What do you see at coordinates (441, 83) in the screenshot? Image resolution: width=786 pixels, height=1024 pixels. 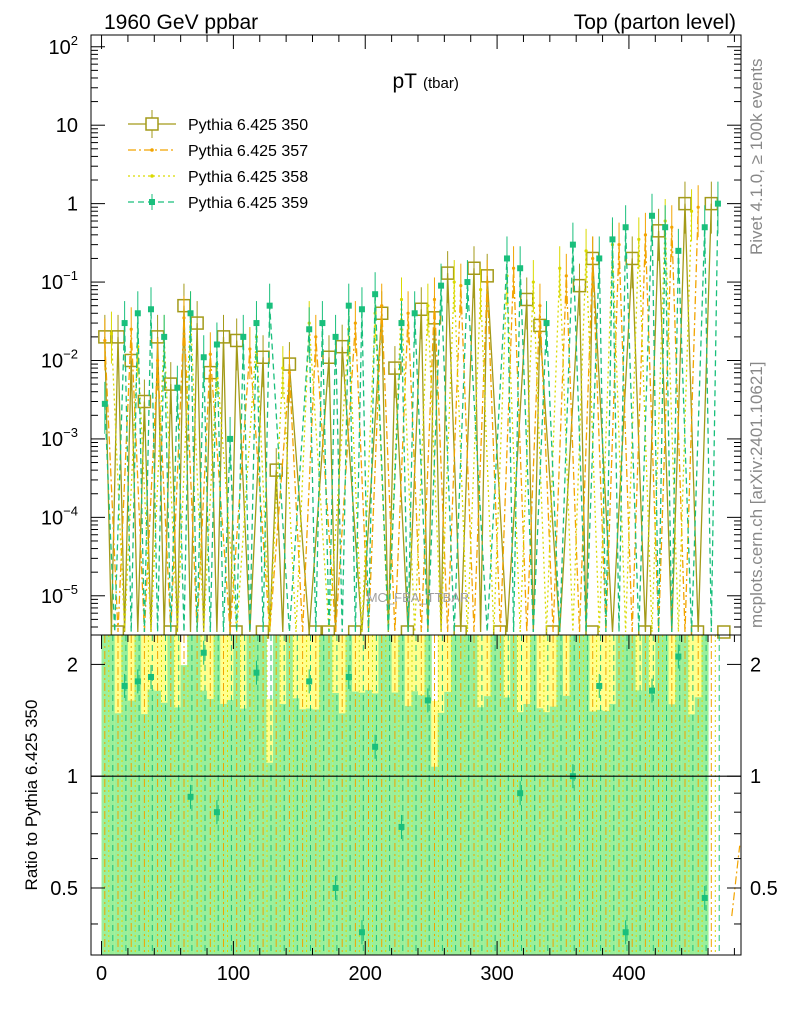 I see `plot-title-sub: (tbar)` at bounding box center [441, 83].